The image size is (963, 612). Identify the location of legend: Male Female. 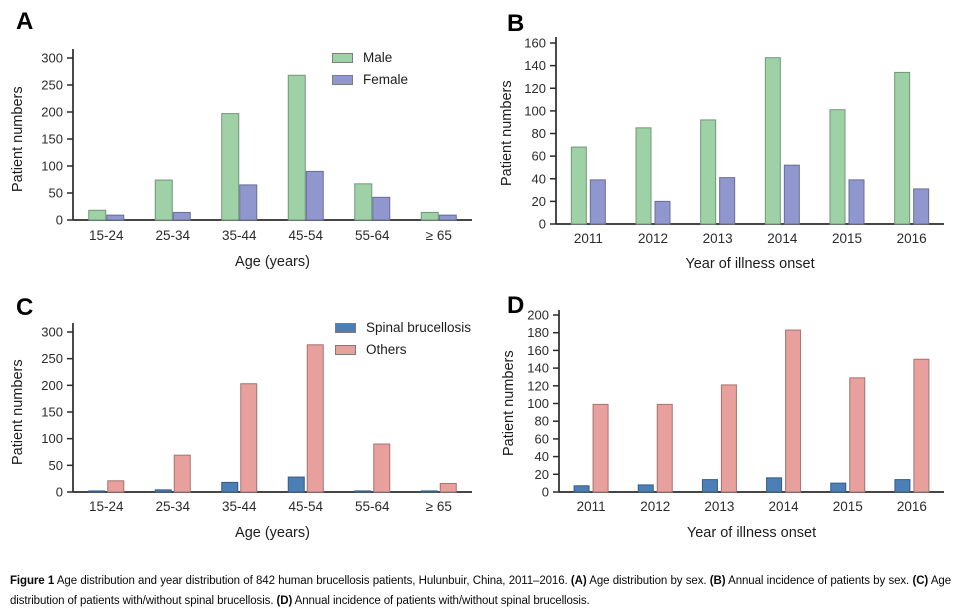
(370, 68).